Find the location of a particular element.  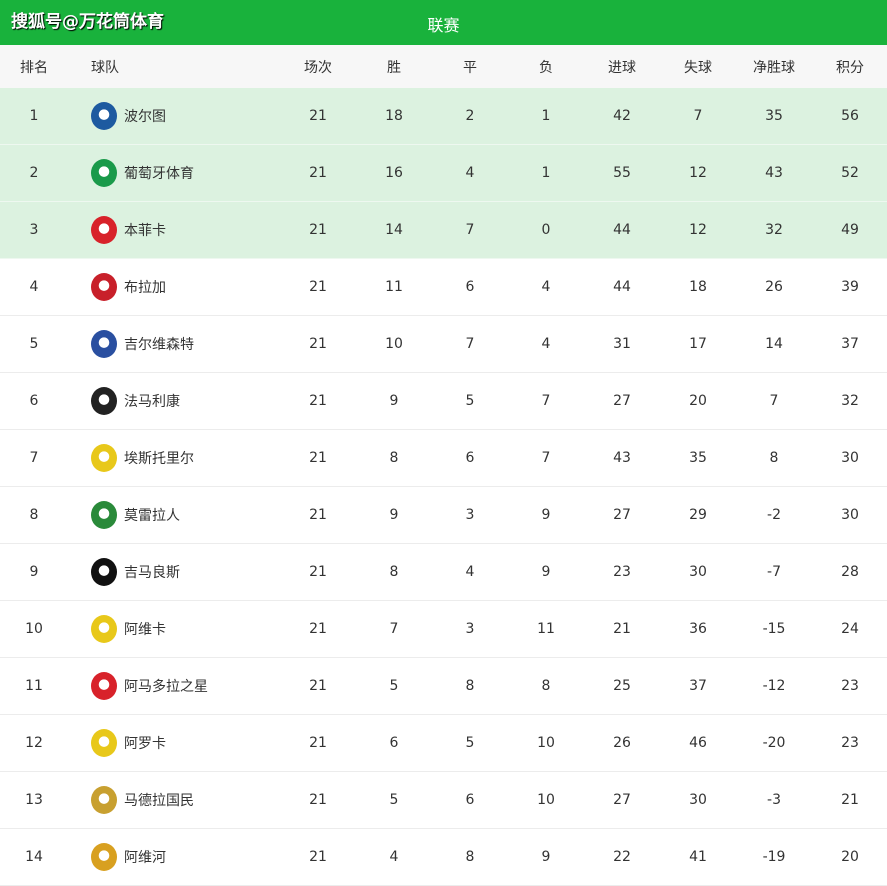

wins: 18 is located at coordinates (394, 116).